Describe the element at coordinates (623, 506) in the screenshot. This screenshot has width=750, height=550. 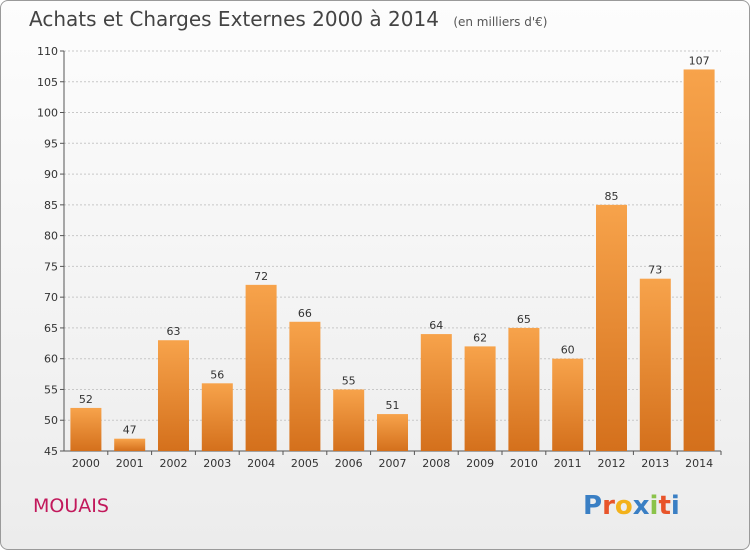
I see `logo-letter: o` at that location.